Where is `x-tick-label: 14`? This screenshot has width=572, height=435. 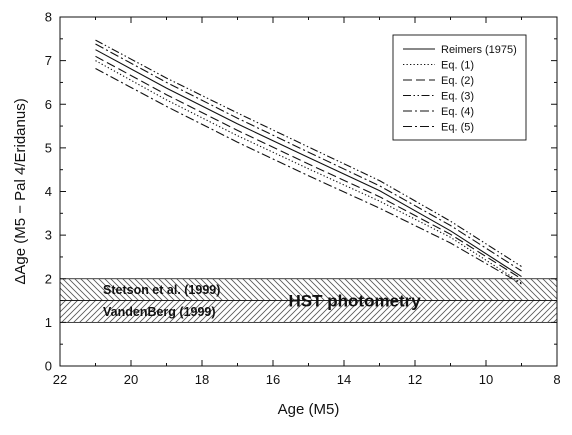 x-tick-label: 14 is located at coordinates (344, 379).